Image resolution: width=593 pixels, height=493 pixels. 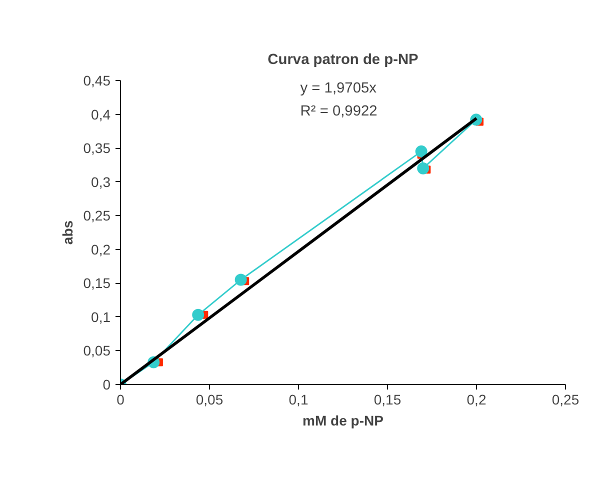 What do you see at coordinates (97, 283) in the screenshot?
I see `y-tick-label: 0,15` at bounding box center [97, 283].